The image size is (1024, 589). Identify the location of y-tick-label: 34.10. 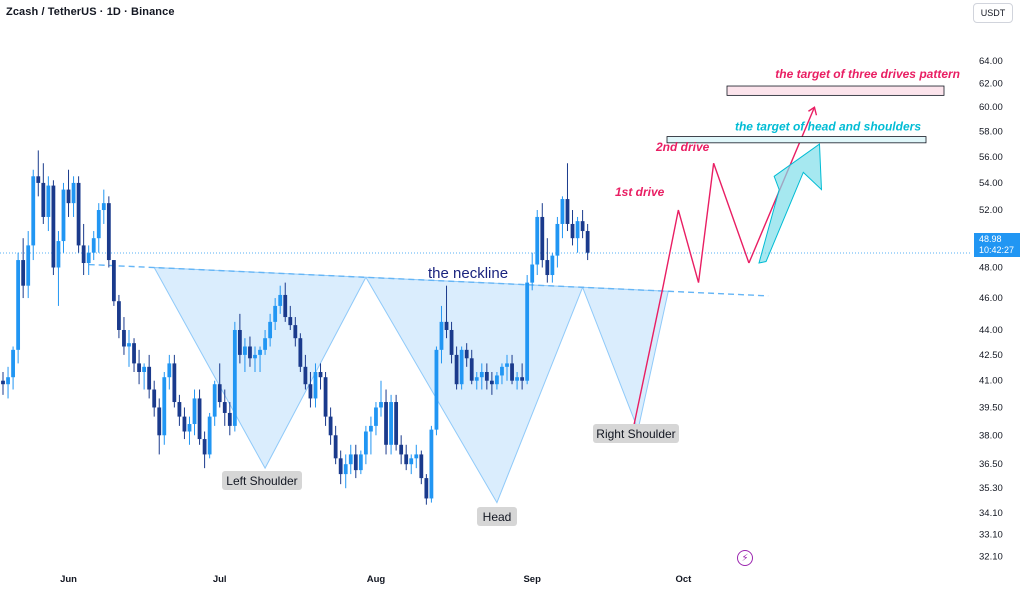
(991, 513).